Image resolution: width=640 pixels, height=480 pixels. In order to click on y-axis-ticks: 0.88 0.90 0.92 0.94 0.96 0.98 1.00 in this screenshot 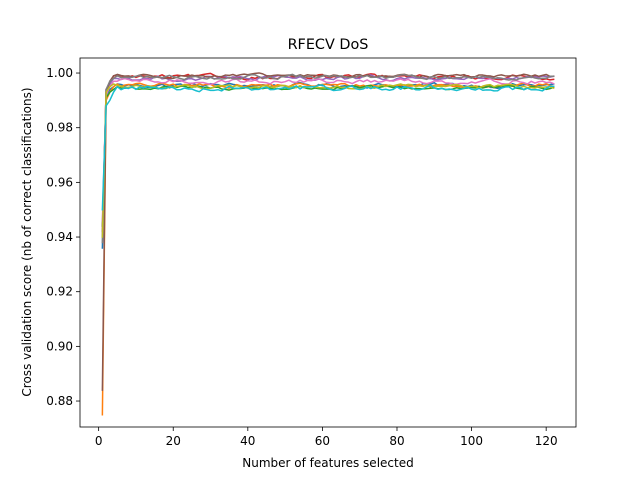, I will do `click(63, 237)`.